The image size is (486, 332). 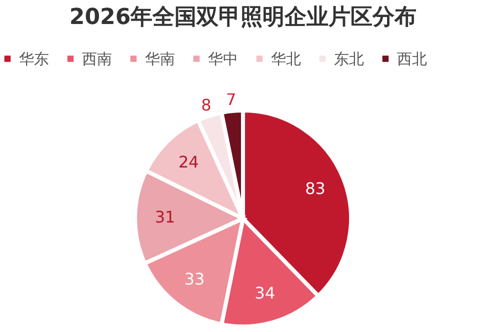 I want to click on data-label: 31, so click(x=165, y=216).